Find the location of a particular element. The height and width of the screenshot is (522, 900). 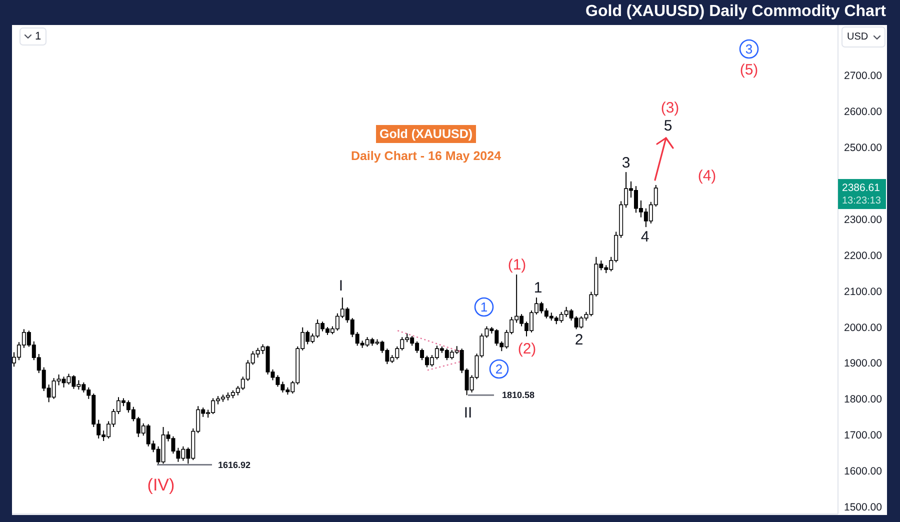

y-tick-label: 2100.00 is located at coordinates (863, 292).